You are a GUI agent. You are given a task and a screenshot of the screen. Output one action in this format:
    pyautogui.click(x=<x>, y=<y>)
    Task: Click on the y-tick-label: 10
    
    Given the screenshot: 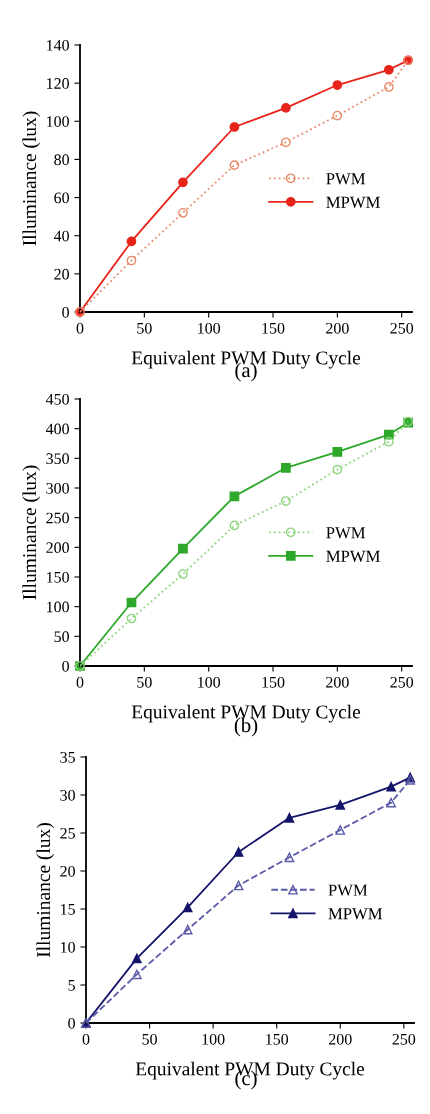 What is the action you would take?
    pyautogui.click(x=68, y=947)
    